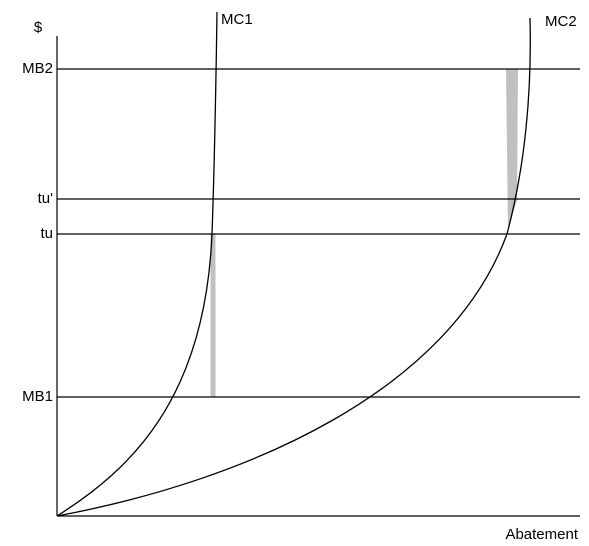 This screenshot has width=589, height=546. Describe the element at coordinates (46, 233) in the screenshot. I see `level-label: tu` at that location.